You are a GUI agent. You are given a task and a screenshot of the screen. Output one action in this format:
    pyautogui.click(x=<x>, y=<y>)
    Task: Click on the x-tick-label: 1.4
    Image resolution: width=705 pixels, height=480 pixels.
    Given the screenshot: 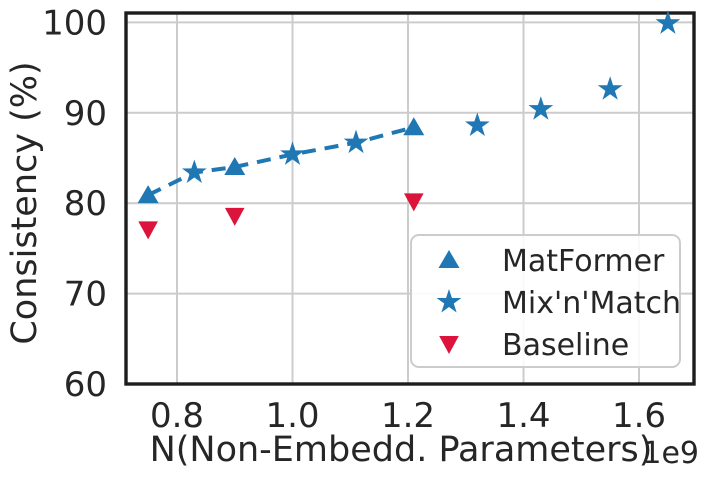 What is the action you would take?
    pyautogui.click(x=523, y=416)
    